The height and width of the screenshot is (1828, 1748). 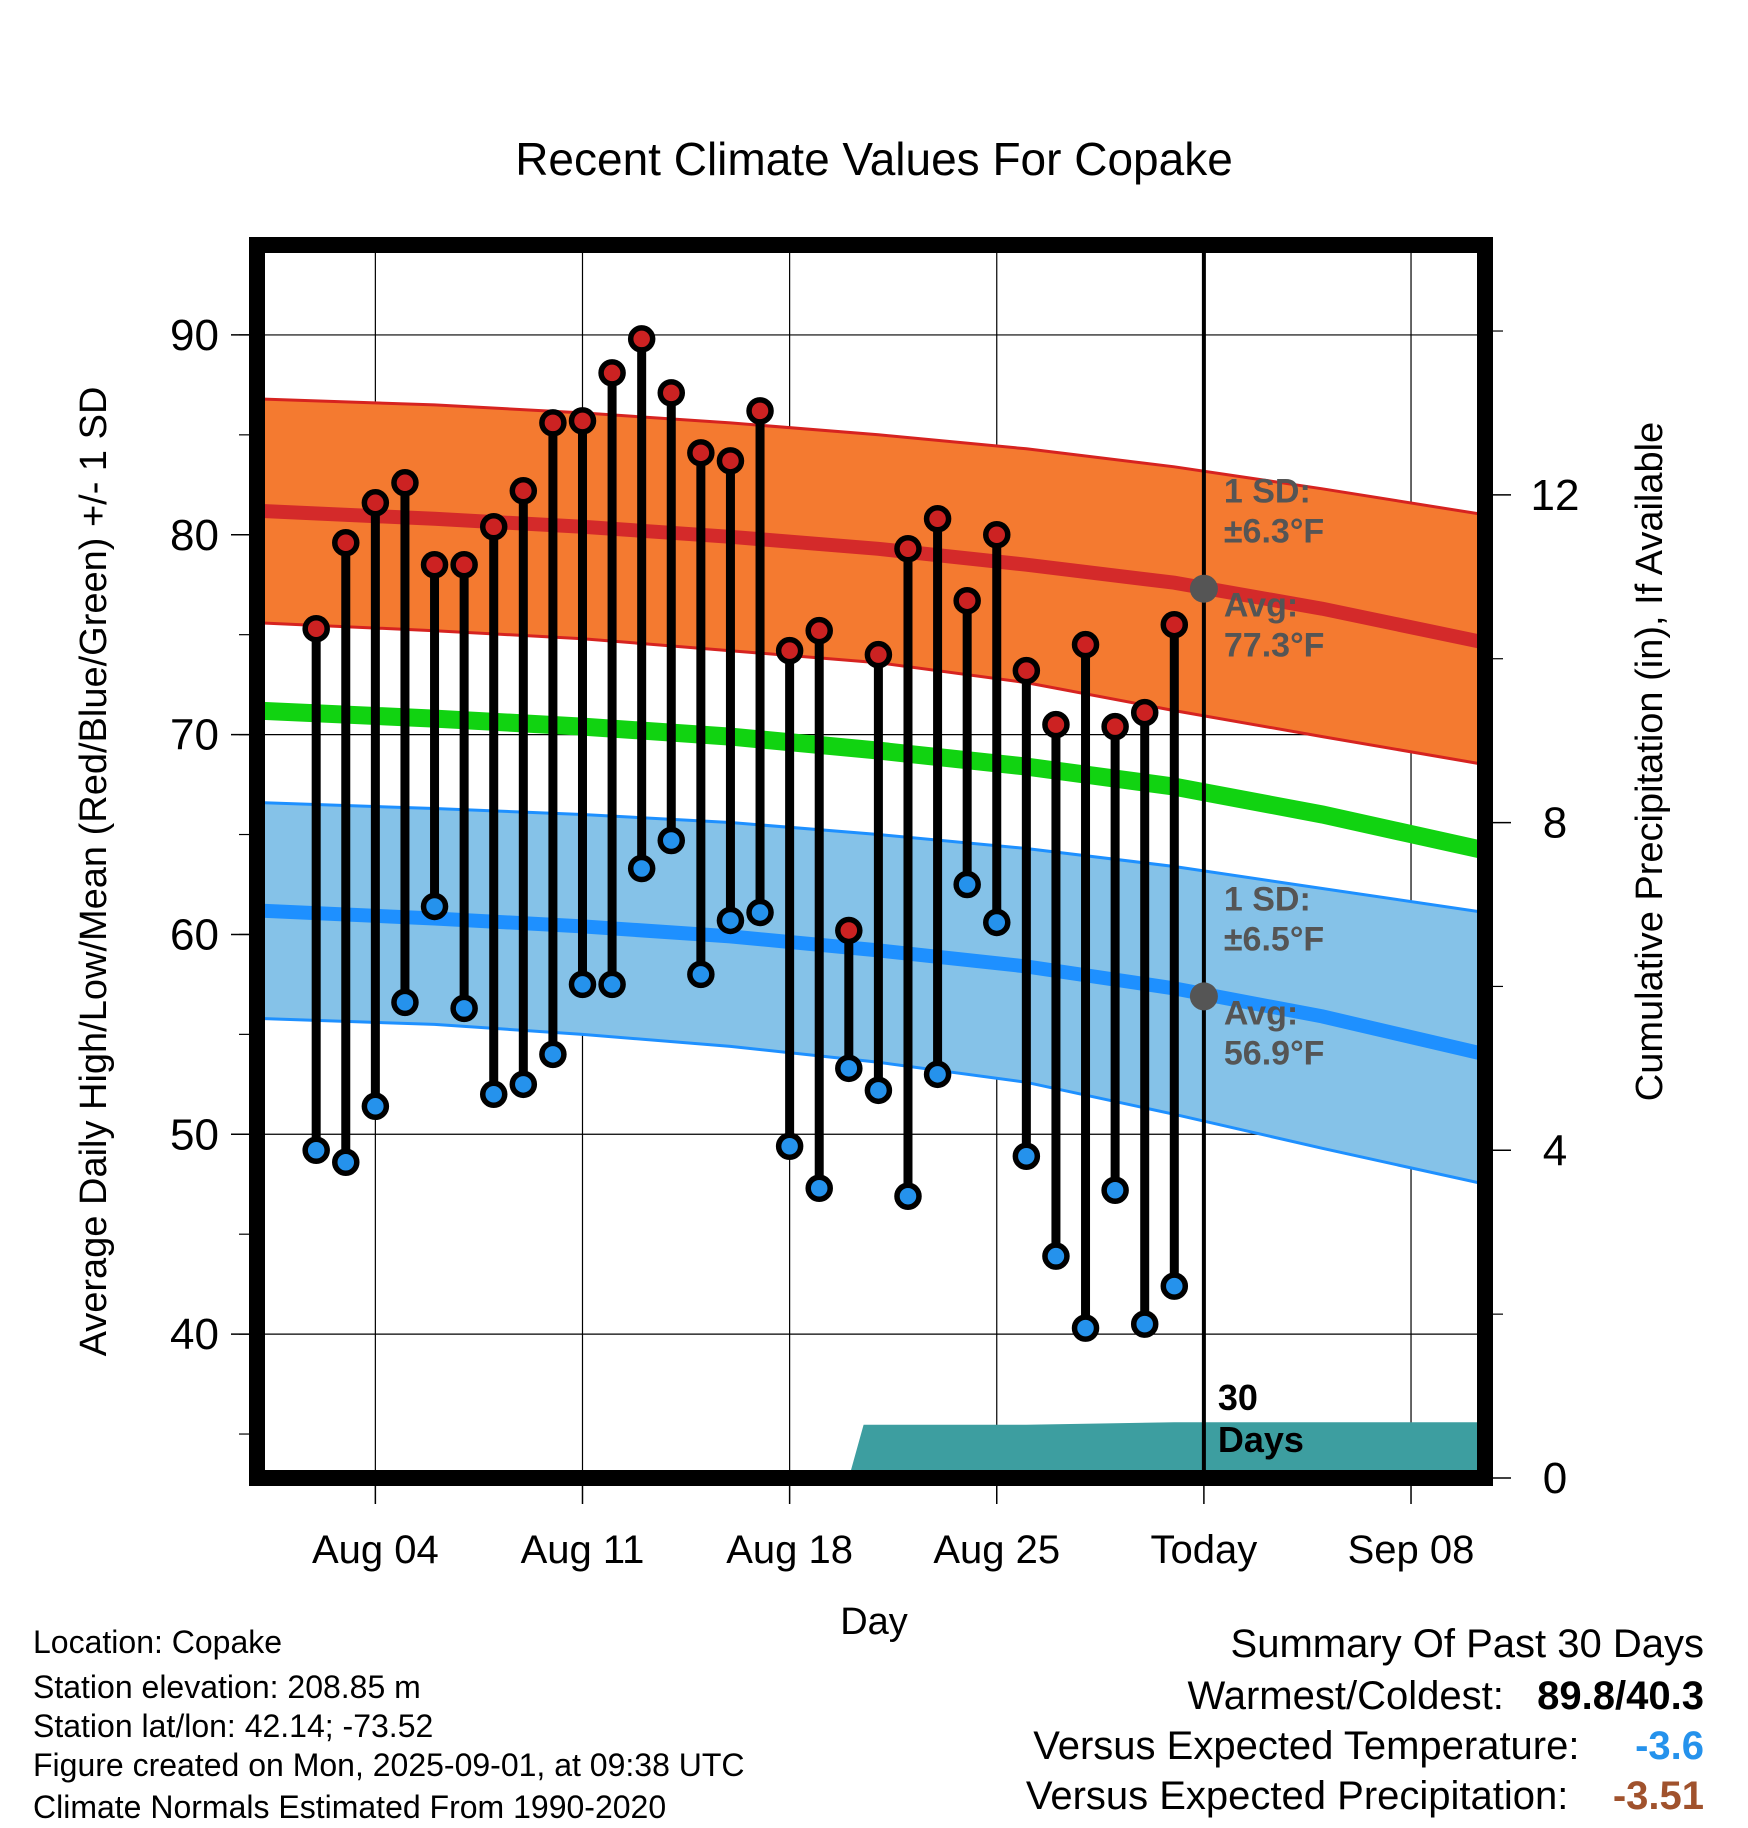 What do you see at coordinates (1274, 939) in the screenshot?
I see `sd-value-label: ±6.5°F` at bounding box center [1274, 939].